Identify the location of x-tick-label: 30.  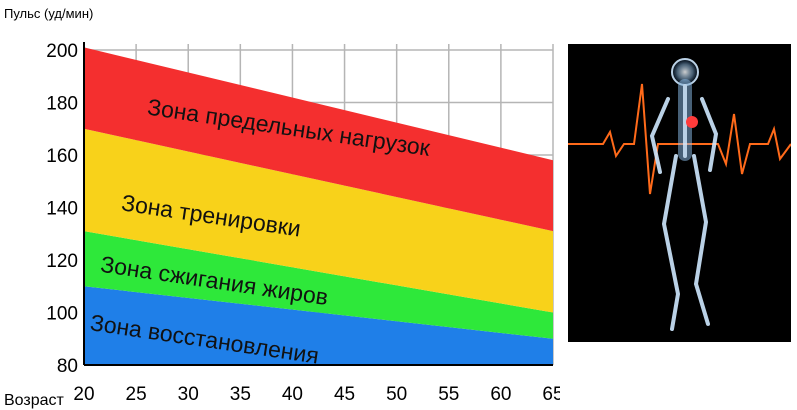
(188, 394).